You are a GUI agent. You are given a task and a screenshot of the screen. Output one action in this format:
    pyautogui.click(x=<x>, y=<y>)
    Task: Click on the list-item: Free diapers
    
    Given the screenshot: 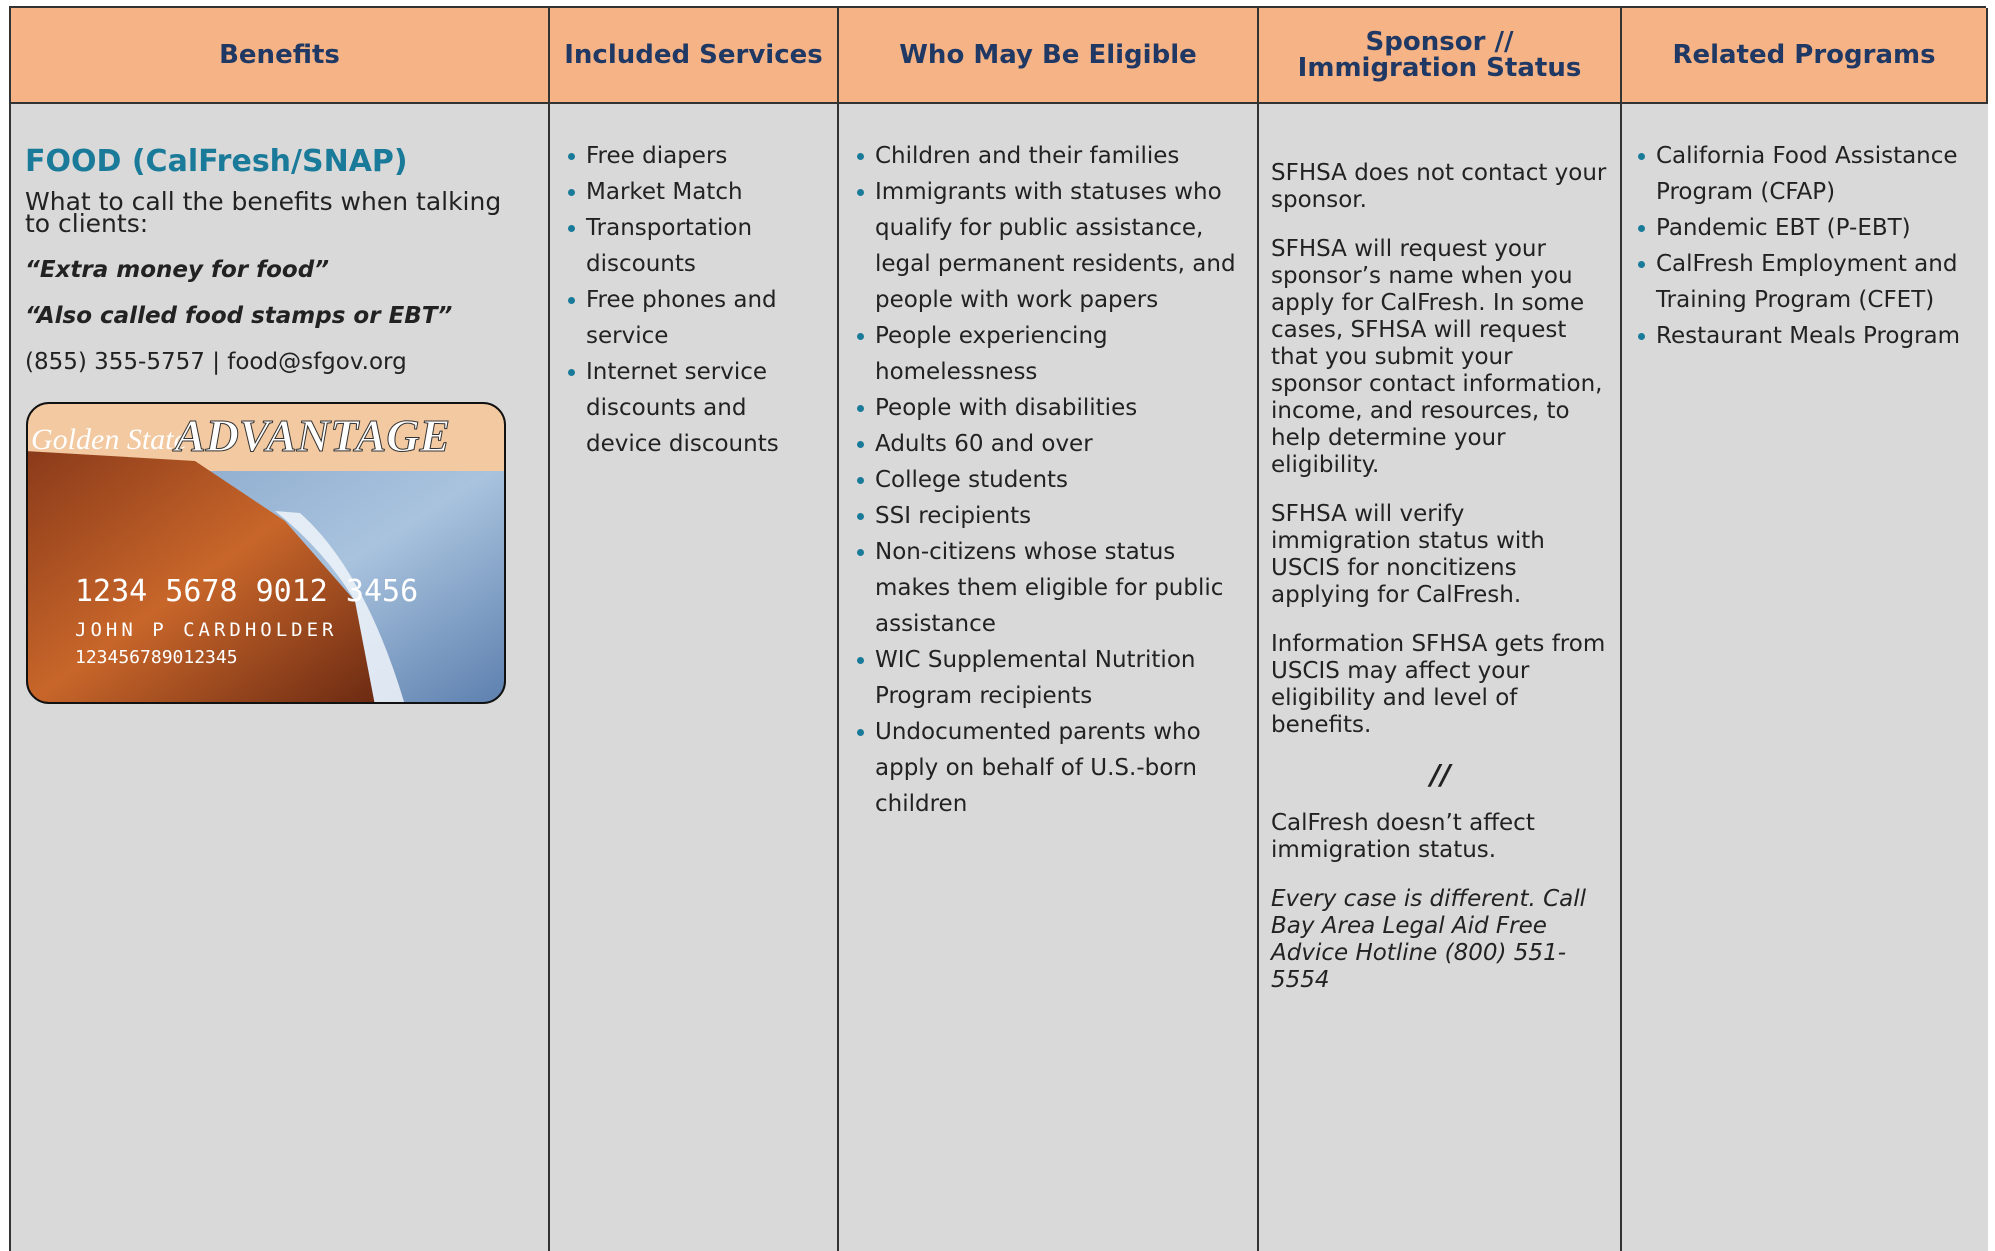 What is the action you would take?
    pyautogui.click(x=695, y=156)
    